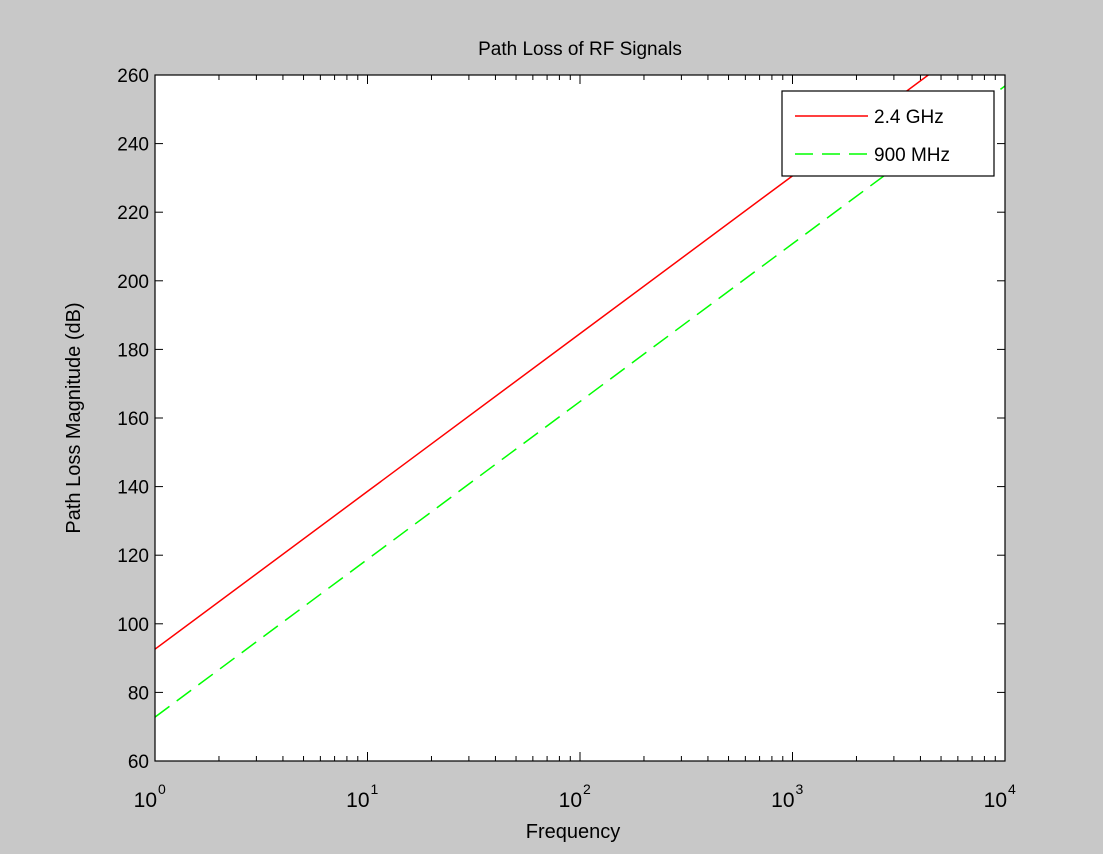 Image resolution: width=1103 pixels, height=854 pixels. Describe the element at coordinates (138, 762) in the screenshot. I see `y-tick-label: 60` at that location.